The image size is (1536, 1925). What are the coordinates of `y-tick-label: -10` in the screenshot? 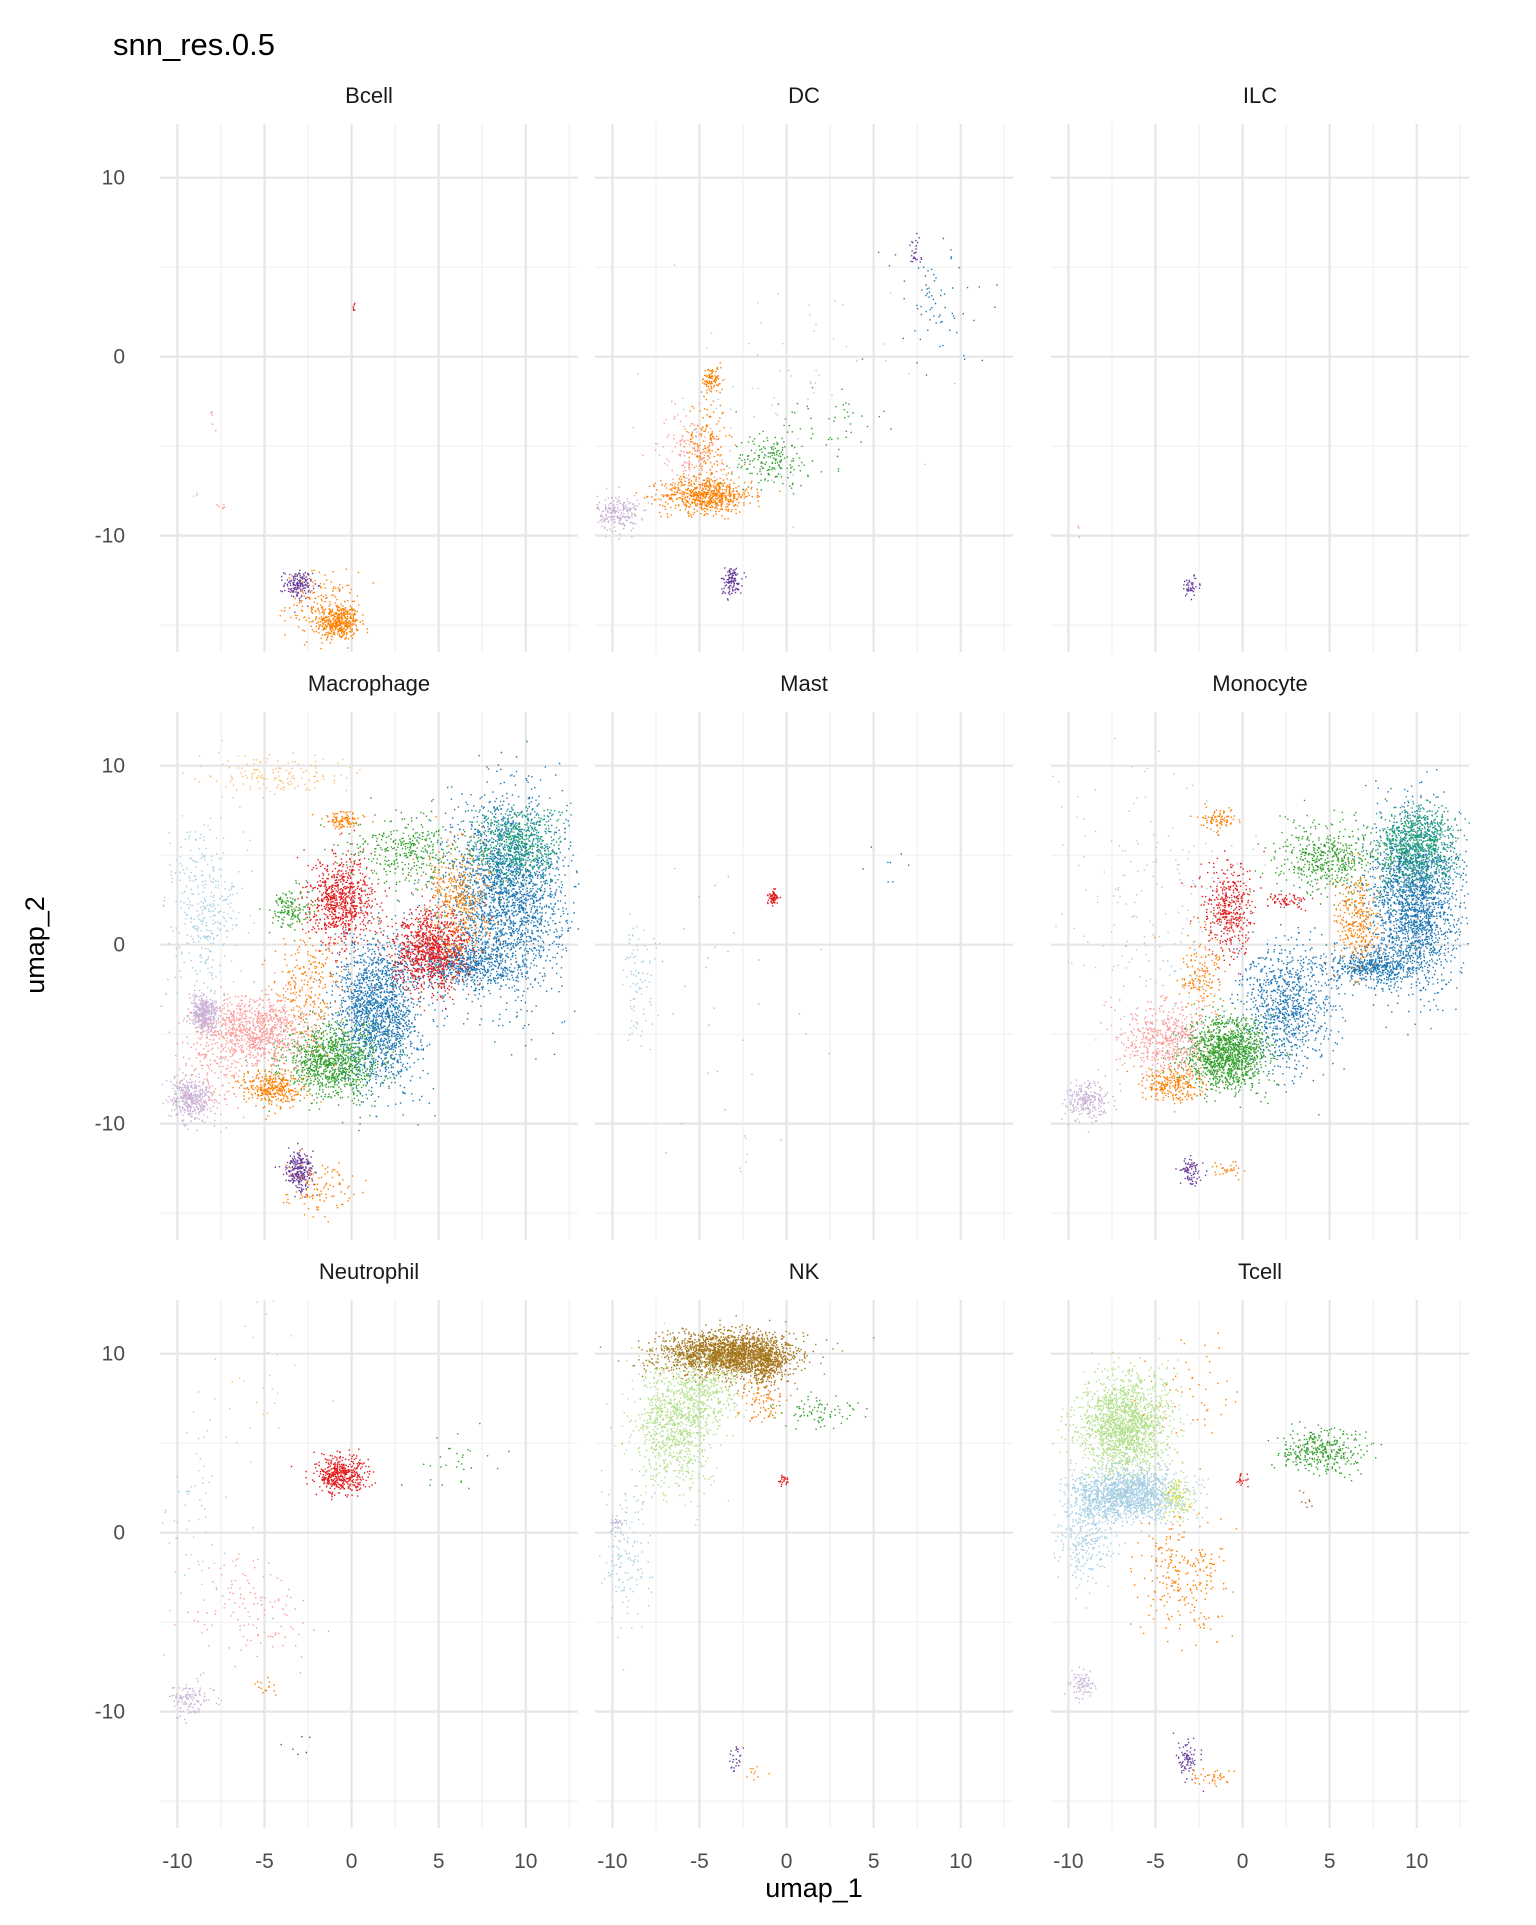 It's located at (110, 1124).